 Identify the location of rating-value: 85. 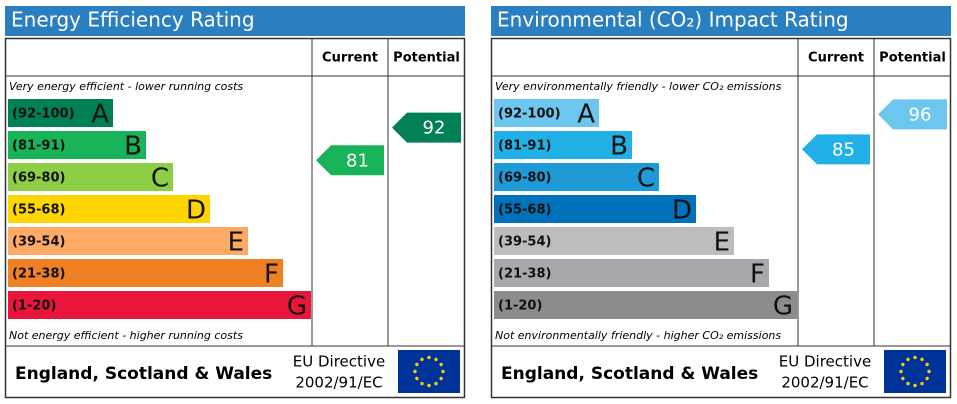
(843, 149).